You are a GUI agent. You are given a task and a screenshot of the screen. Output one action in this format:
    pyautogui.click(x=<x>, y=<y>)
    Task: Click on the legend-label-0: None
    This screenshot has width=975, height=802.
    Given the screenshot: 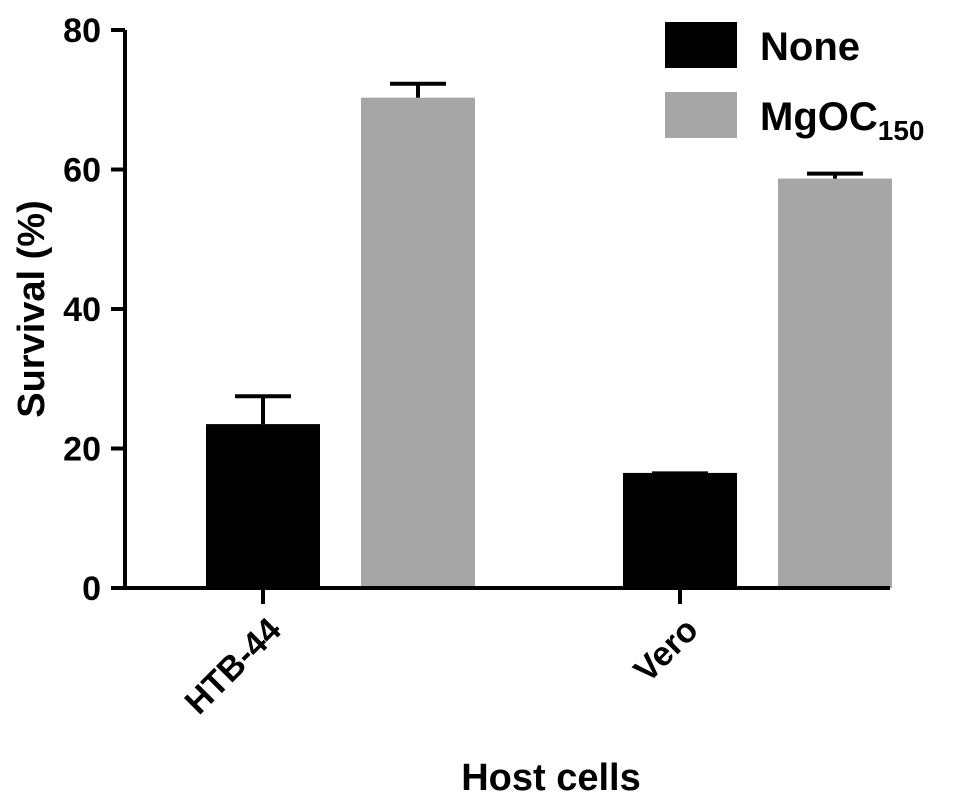 What is the action you would take?
    pyautogui.click(x=810, y=47)
    